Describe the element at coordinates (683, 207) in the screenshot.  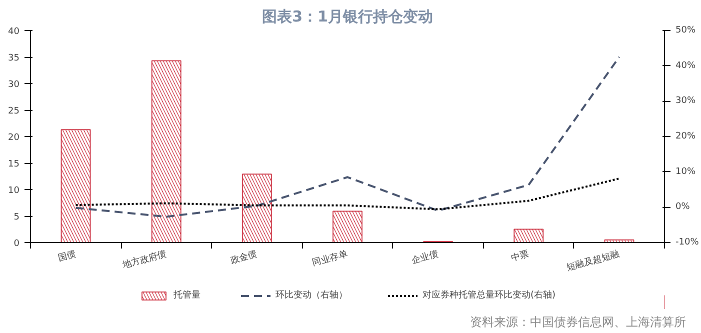
I see `y2-tick-label: 0%` at that location.